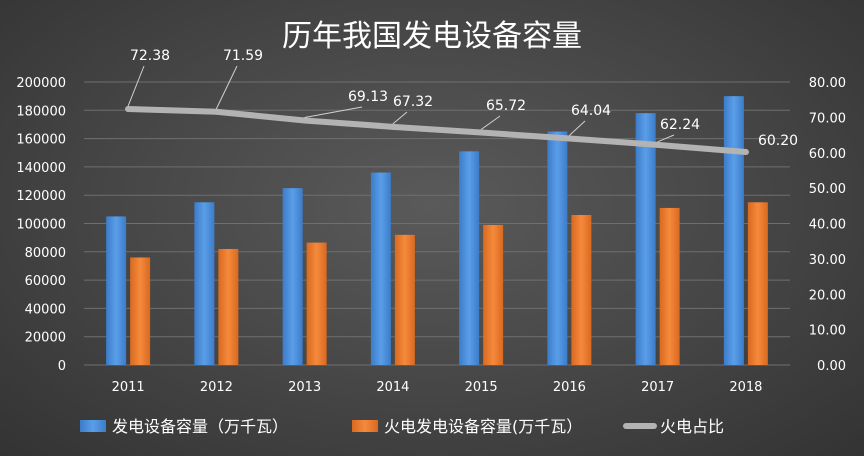  Describe the element at coordinates (304, 387) in the screenshot. I see `x-tick-label: 2013` at that location.